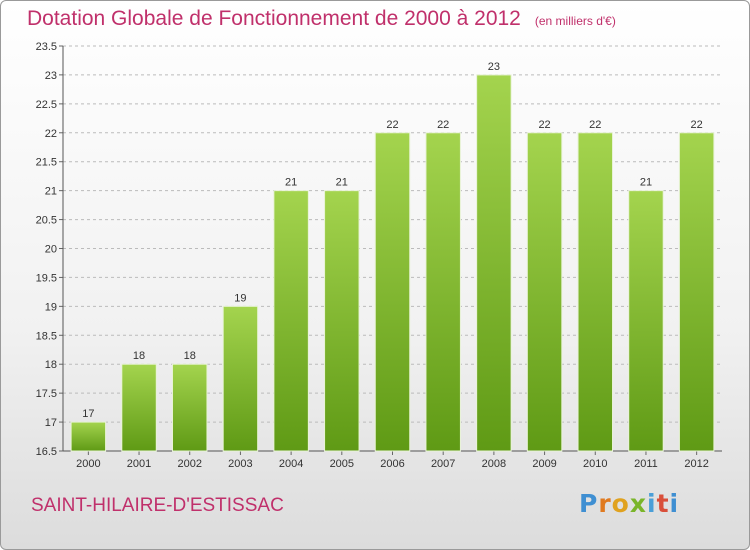 The image size is (750, 550). What do you see at coordinates (342, 464) in the screenshot?
I see `x-tick-label-2005: 2005` at bounding box center [342, 464].